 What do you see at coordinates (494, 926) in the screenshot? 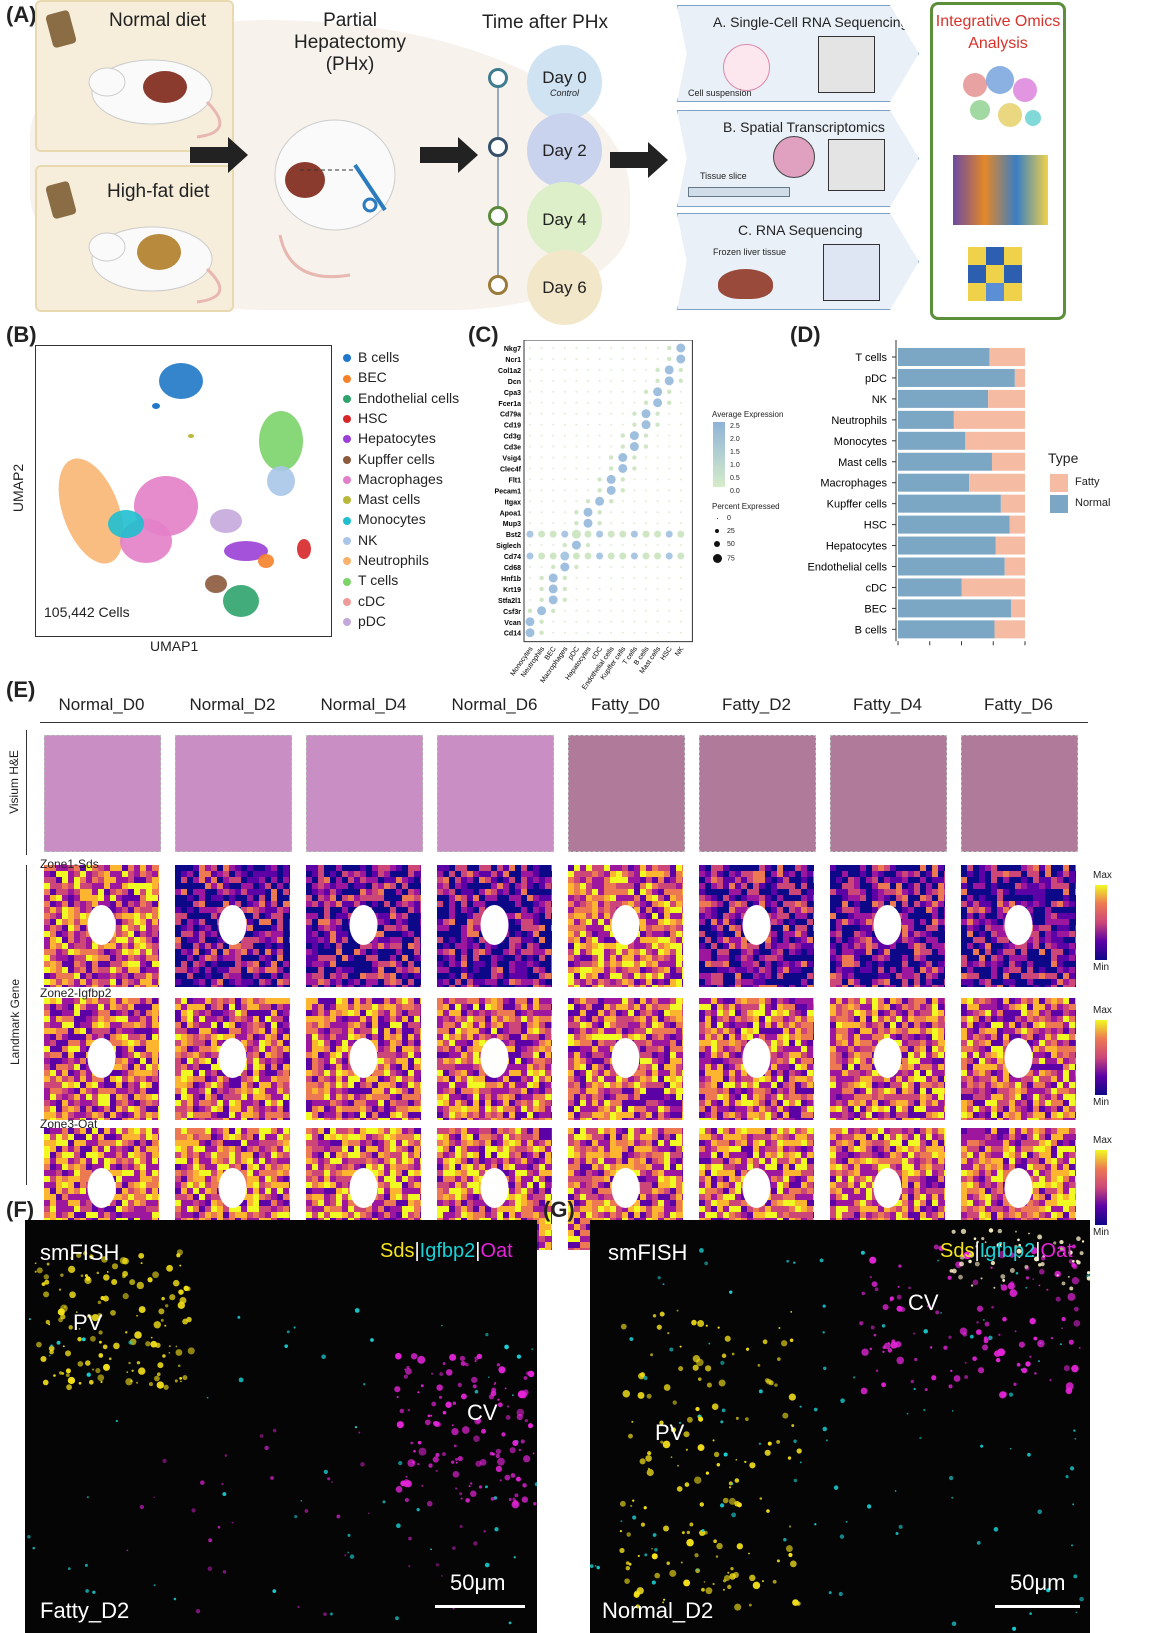
I see `spatial-heatmap` at bounding box center [494, 926].